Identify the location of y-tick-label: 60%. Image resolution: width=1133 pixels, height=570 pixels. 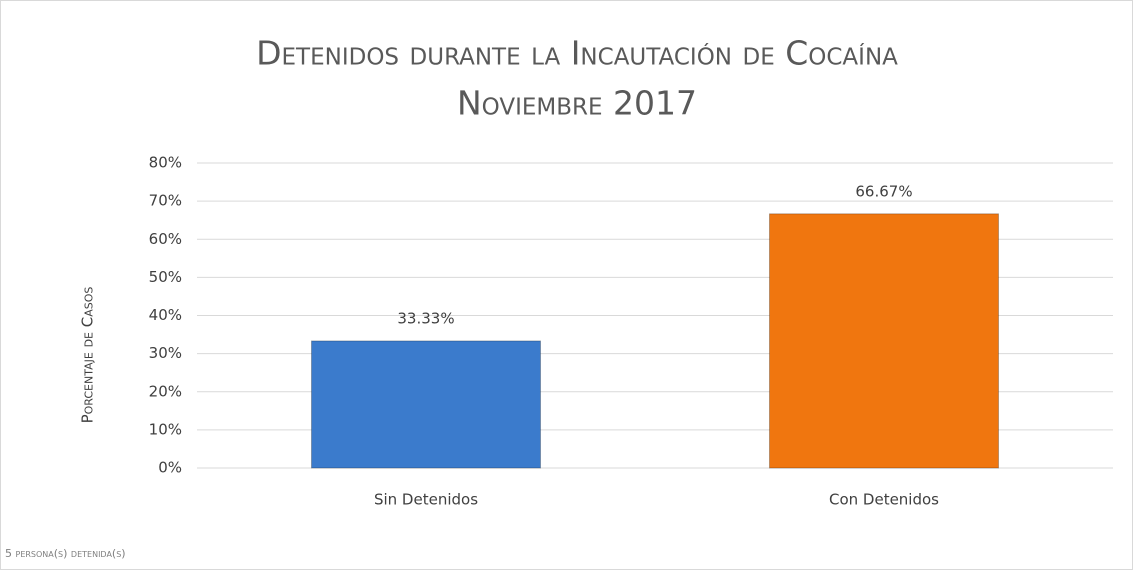
(165, 239).